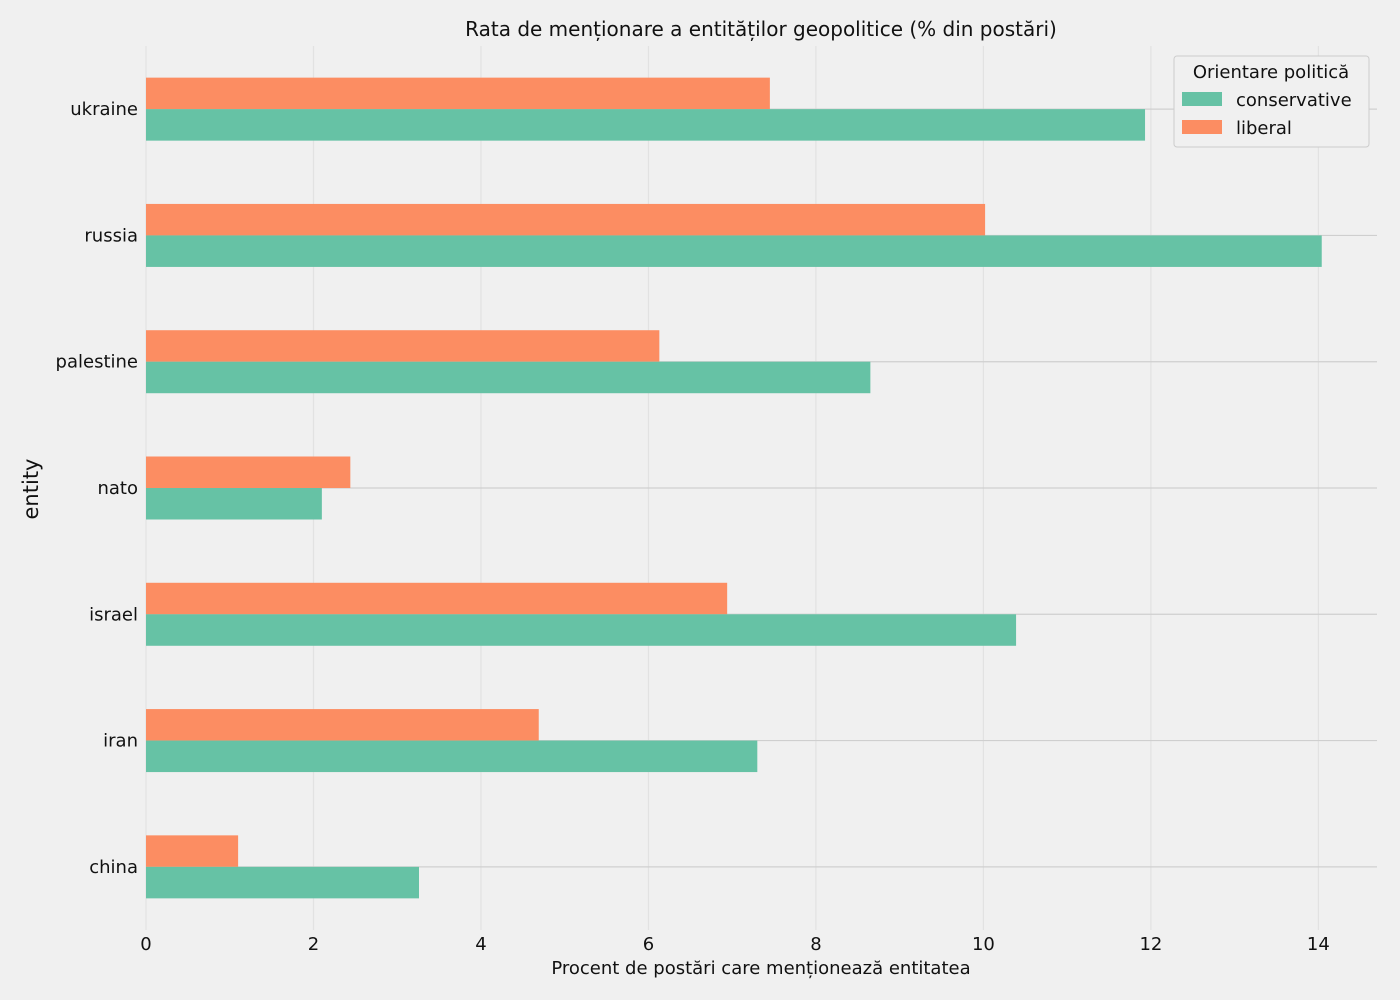  I want to click on bar-liberal-china, so click(192, 851).